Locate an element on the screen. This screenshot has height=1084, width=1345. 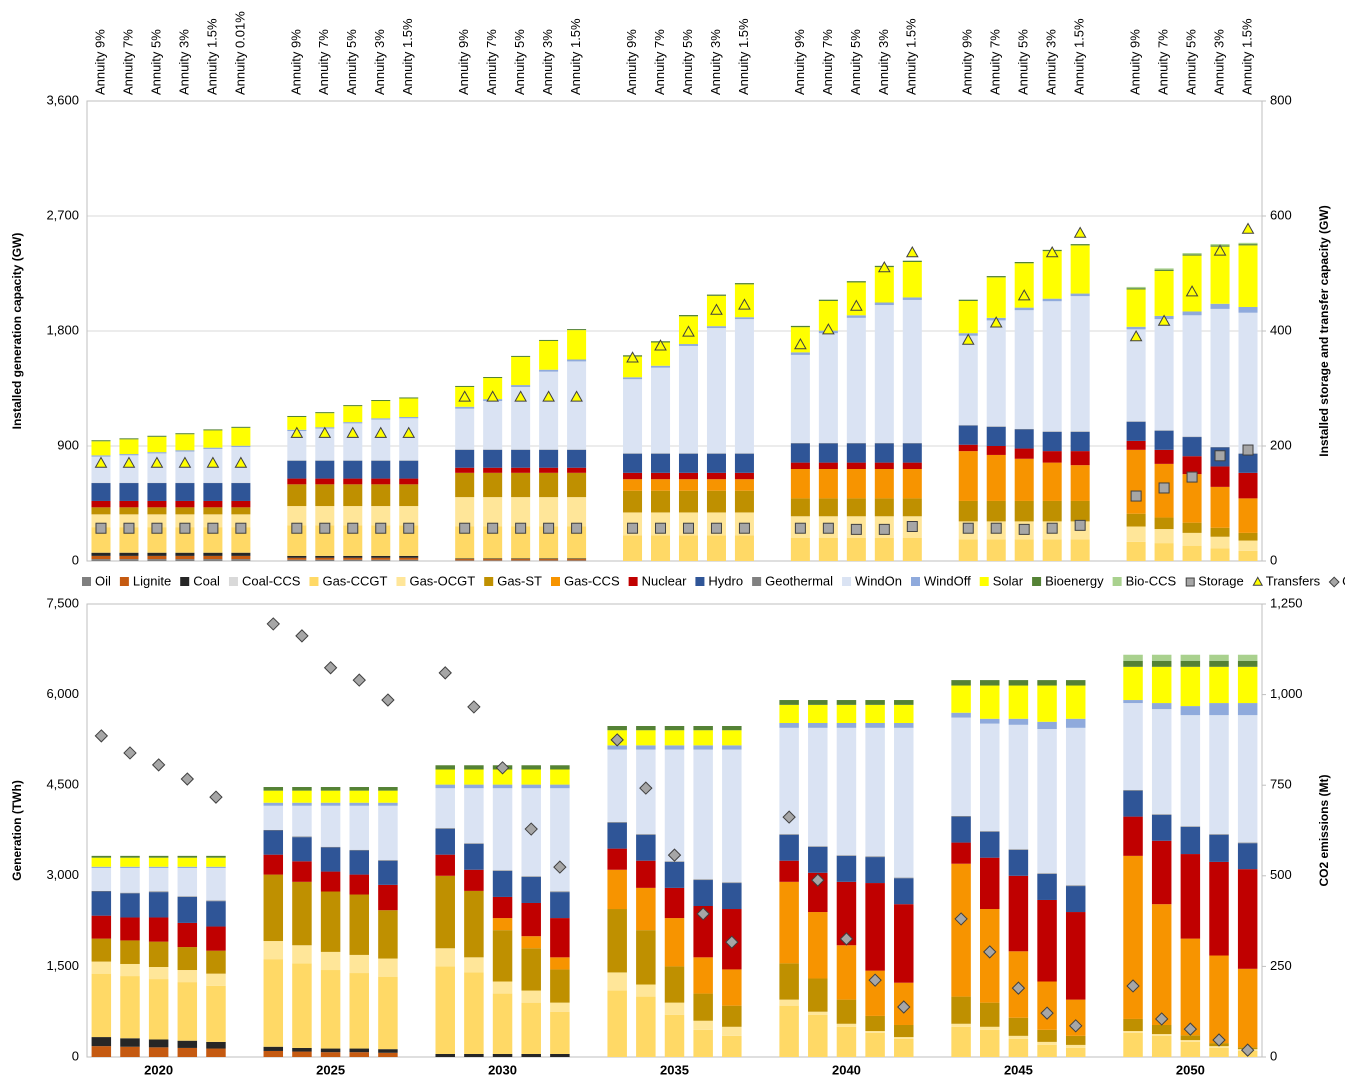
category-label: Annuity 1.5% is located at coordinates (1246, 56).